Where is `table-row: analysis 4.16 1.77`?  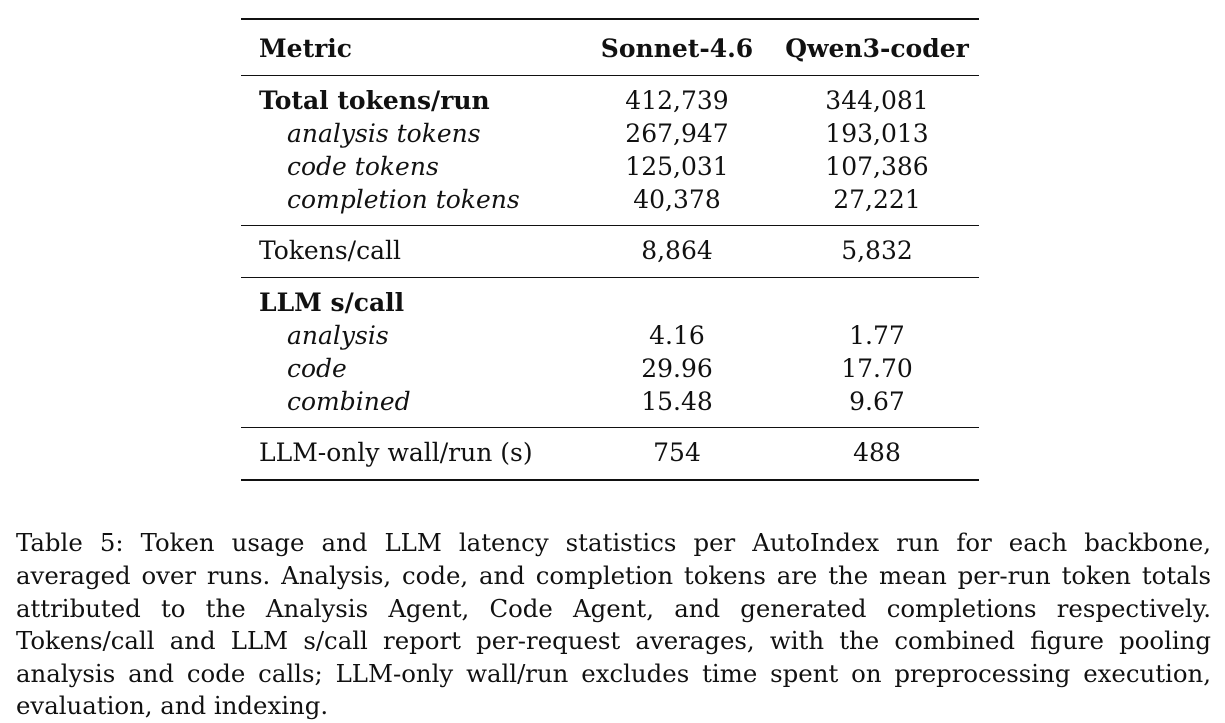
table-row: analysis 4.16 1.77 is located at coordinates (610, 335).